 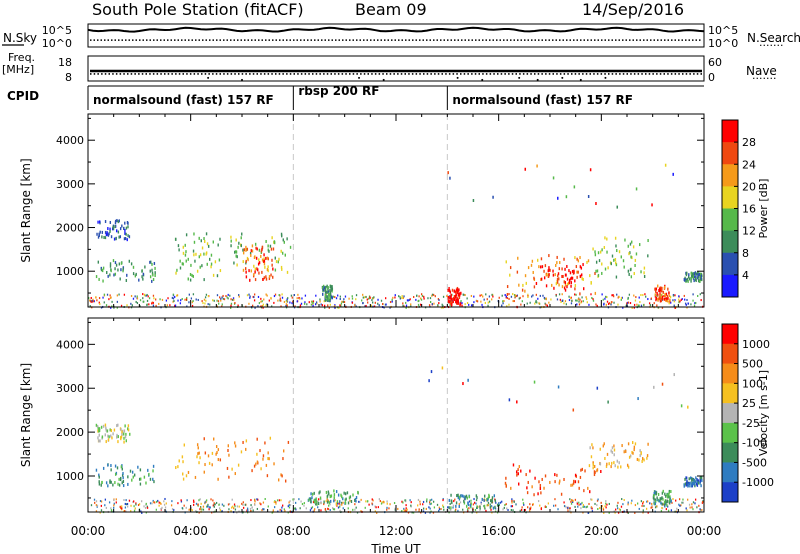 What do you see at coordinates (208, 77) in the screenshot?
I see `nave-outlier-point` at bounding box center [208, 77].